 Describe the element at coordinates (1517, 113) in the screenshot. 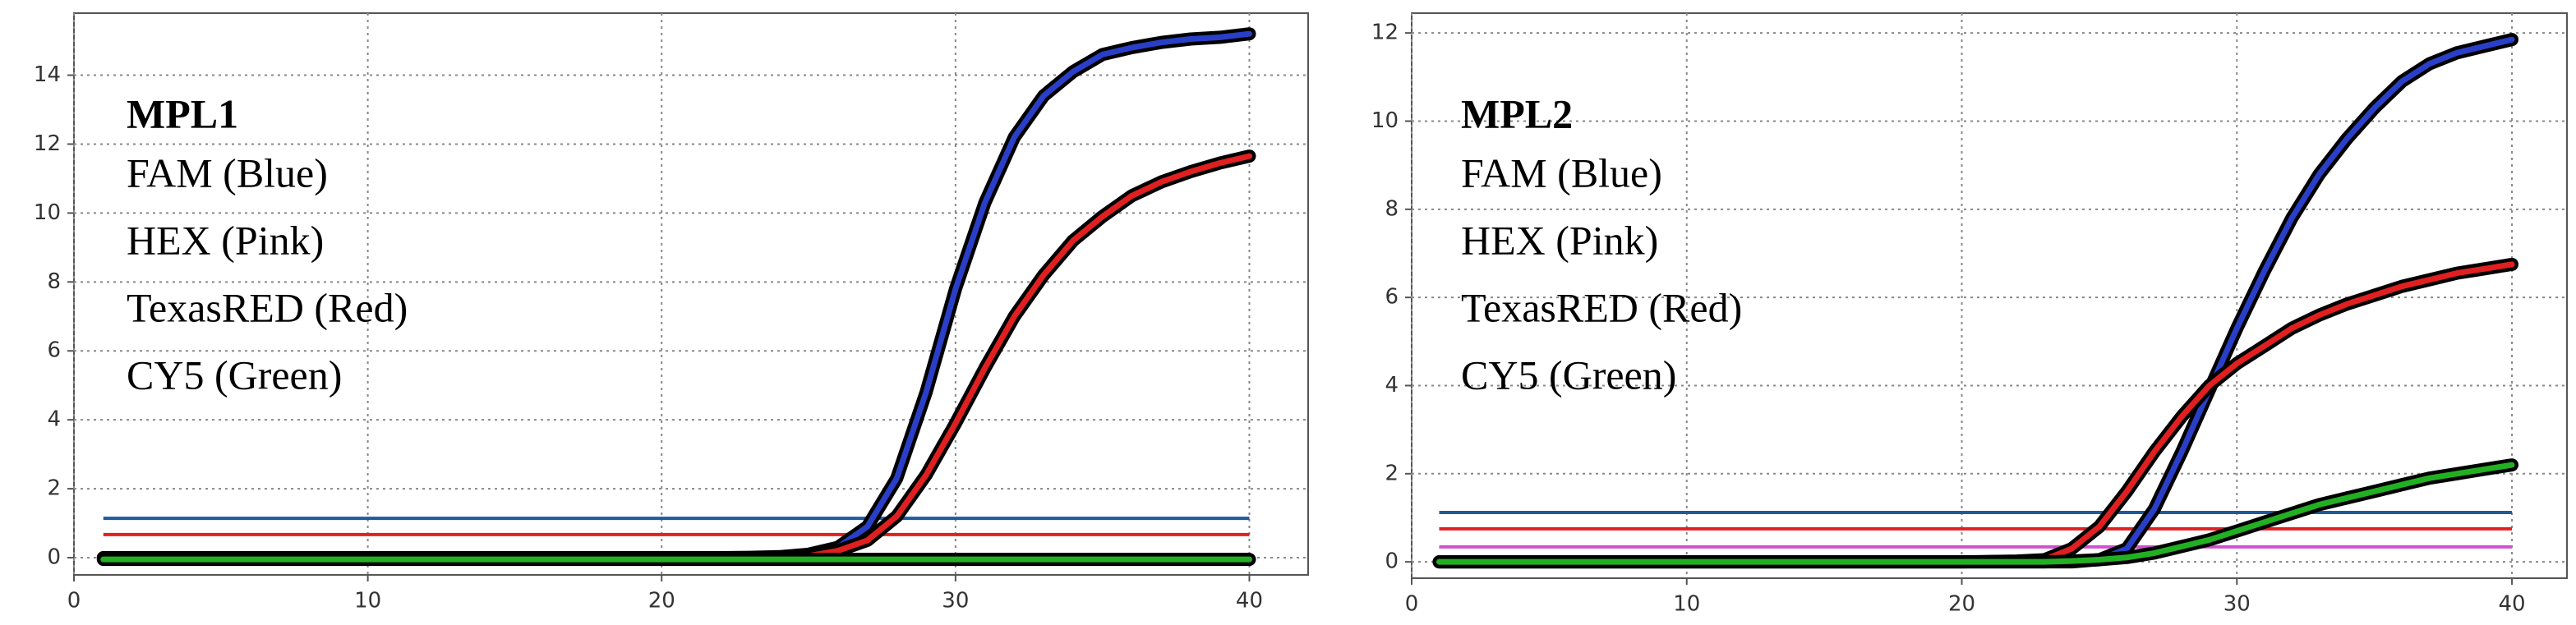

I see `label-title: MPL2` at that location.